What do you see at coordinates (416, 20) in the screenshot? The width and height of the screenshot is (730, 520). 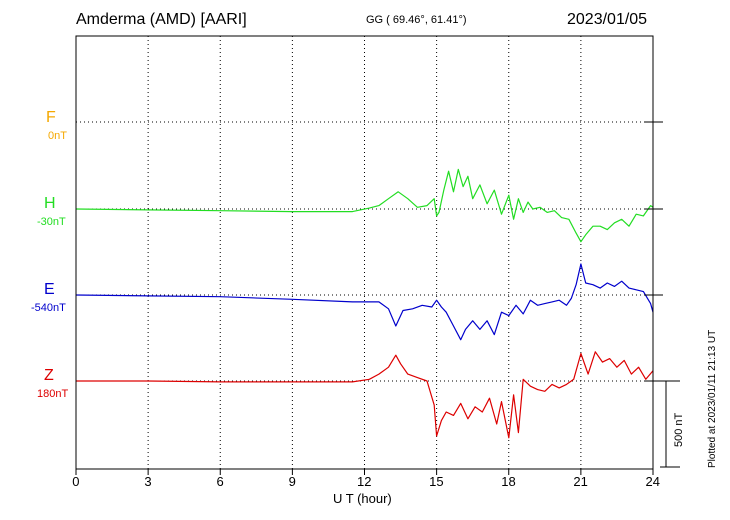 I see `coordinates-label: GG ( 69.46°, 61.41°)` at bounding box center [416, 20].